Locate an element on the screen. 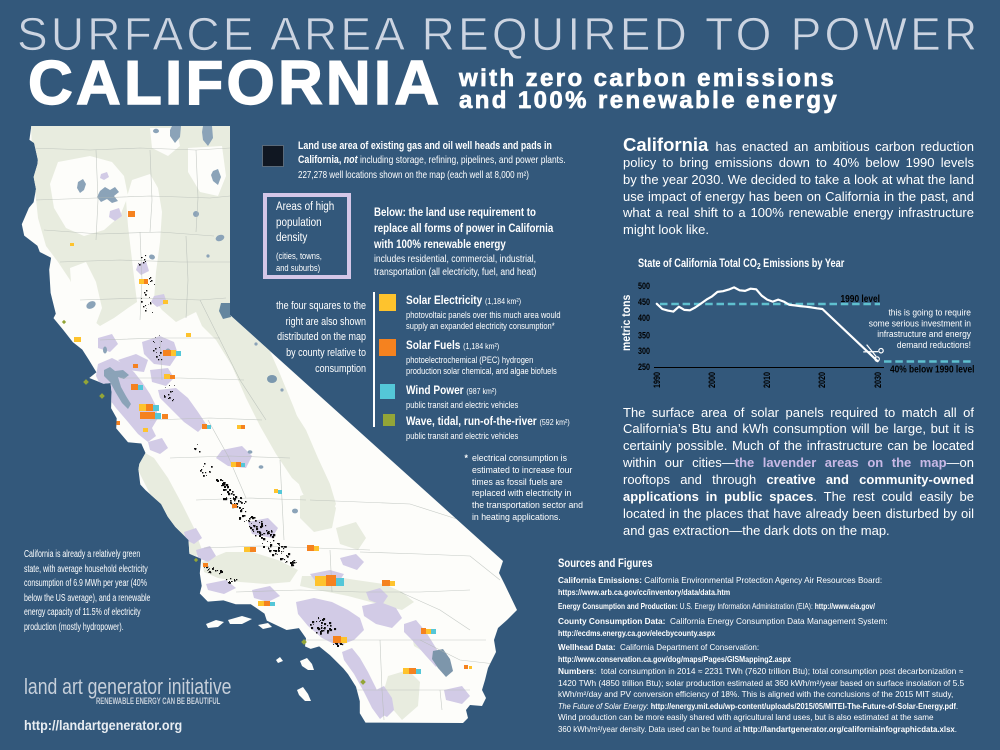 The height and width of the screenshot is (750, 1000). svg-text: demand reductions! is located at coordinates (934, 344).